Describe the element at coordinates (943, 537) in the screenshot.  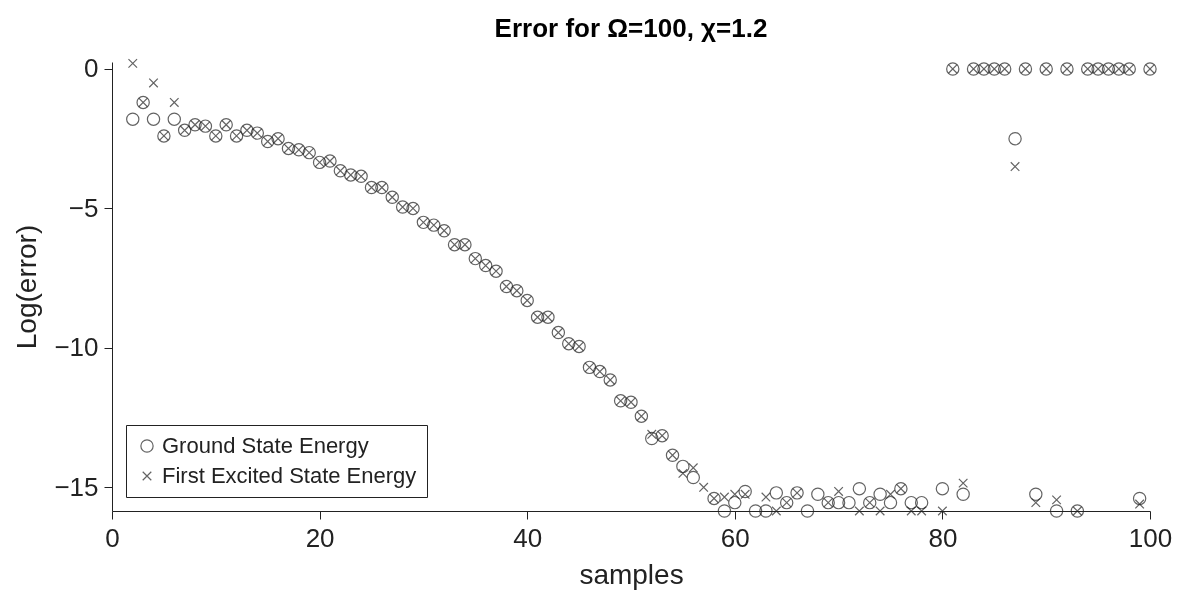
I see `x-tick-label: 80` at that location.